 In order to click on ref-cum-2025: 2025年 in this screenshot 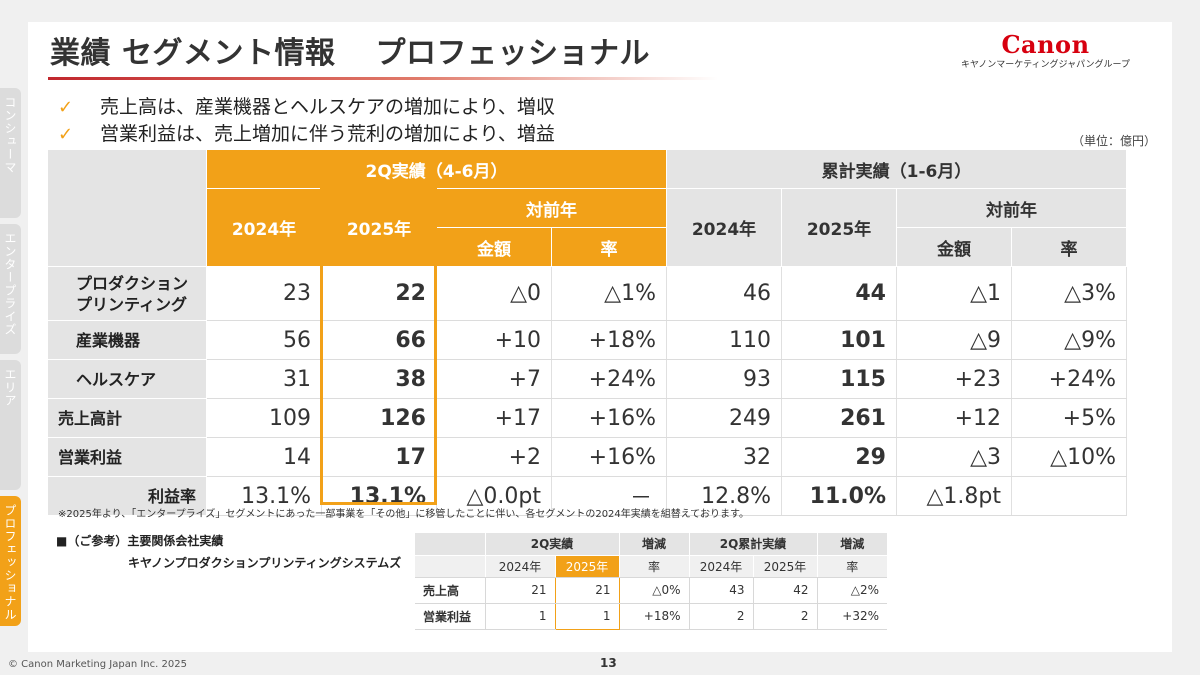, I will do `click(784, 566)`.